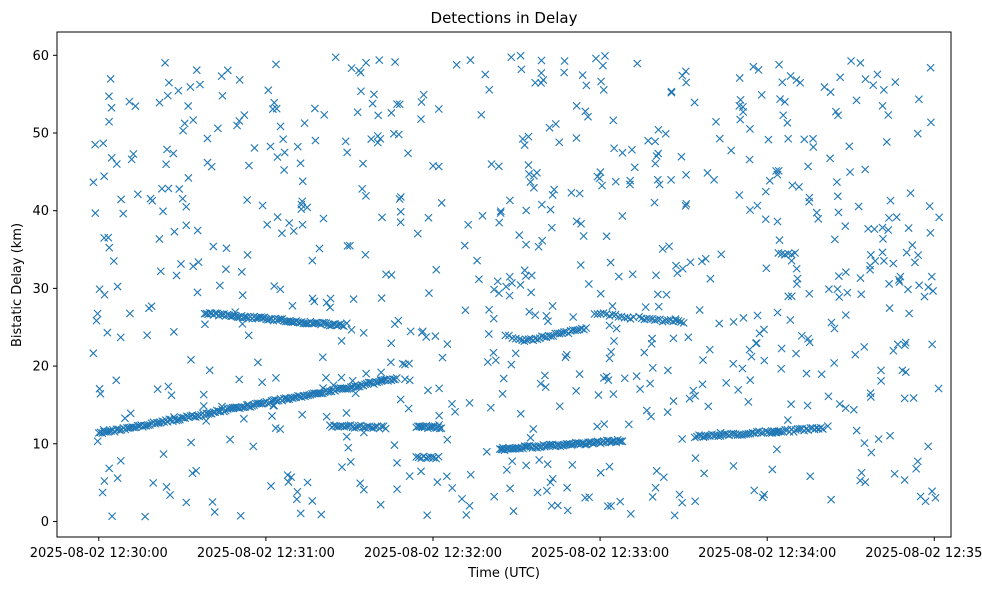 The height and width of the screenshot is (590, 982). I want to click on x-axis-title: Time (UTC), so click(503, 573).